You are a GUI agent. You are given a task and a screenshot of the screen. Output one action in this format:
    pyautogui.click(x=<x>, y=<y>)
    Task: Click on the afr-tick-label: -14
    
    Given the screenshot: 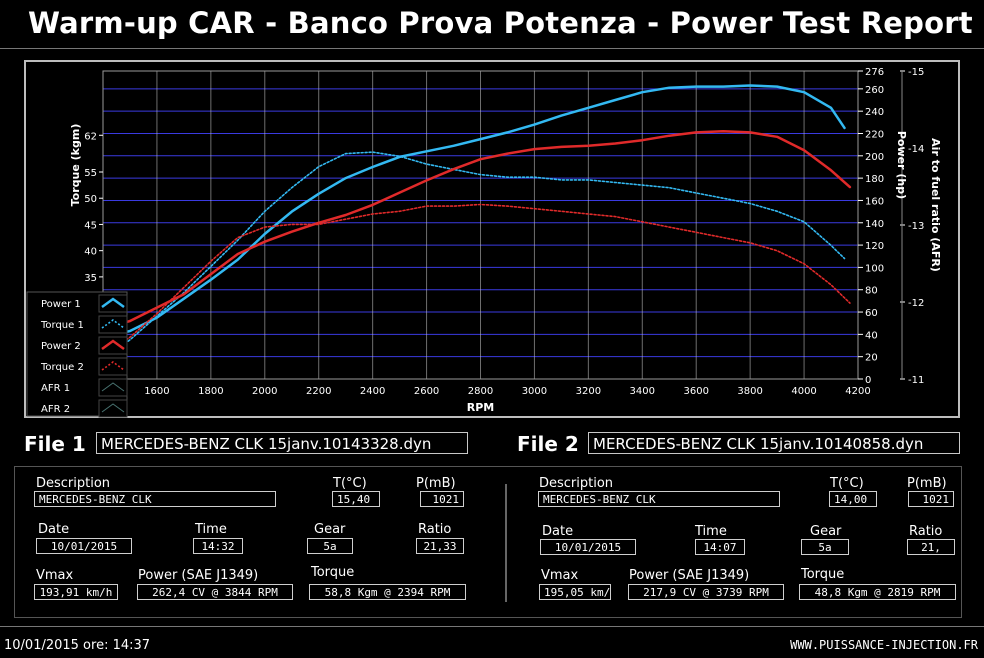 What is the action you would take?
    pyautogui.click(x=916, y=149)
    